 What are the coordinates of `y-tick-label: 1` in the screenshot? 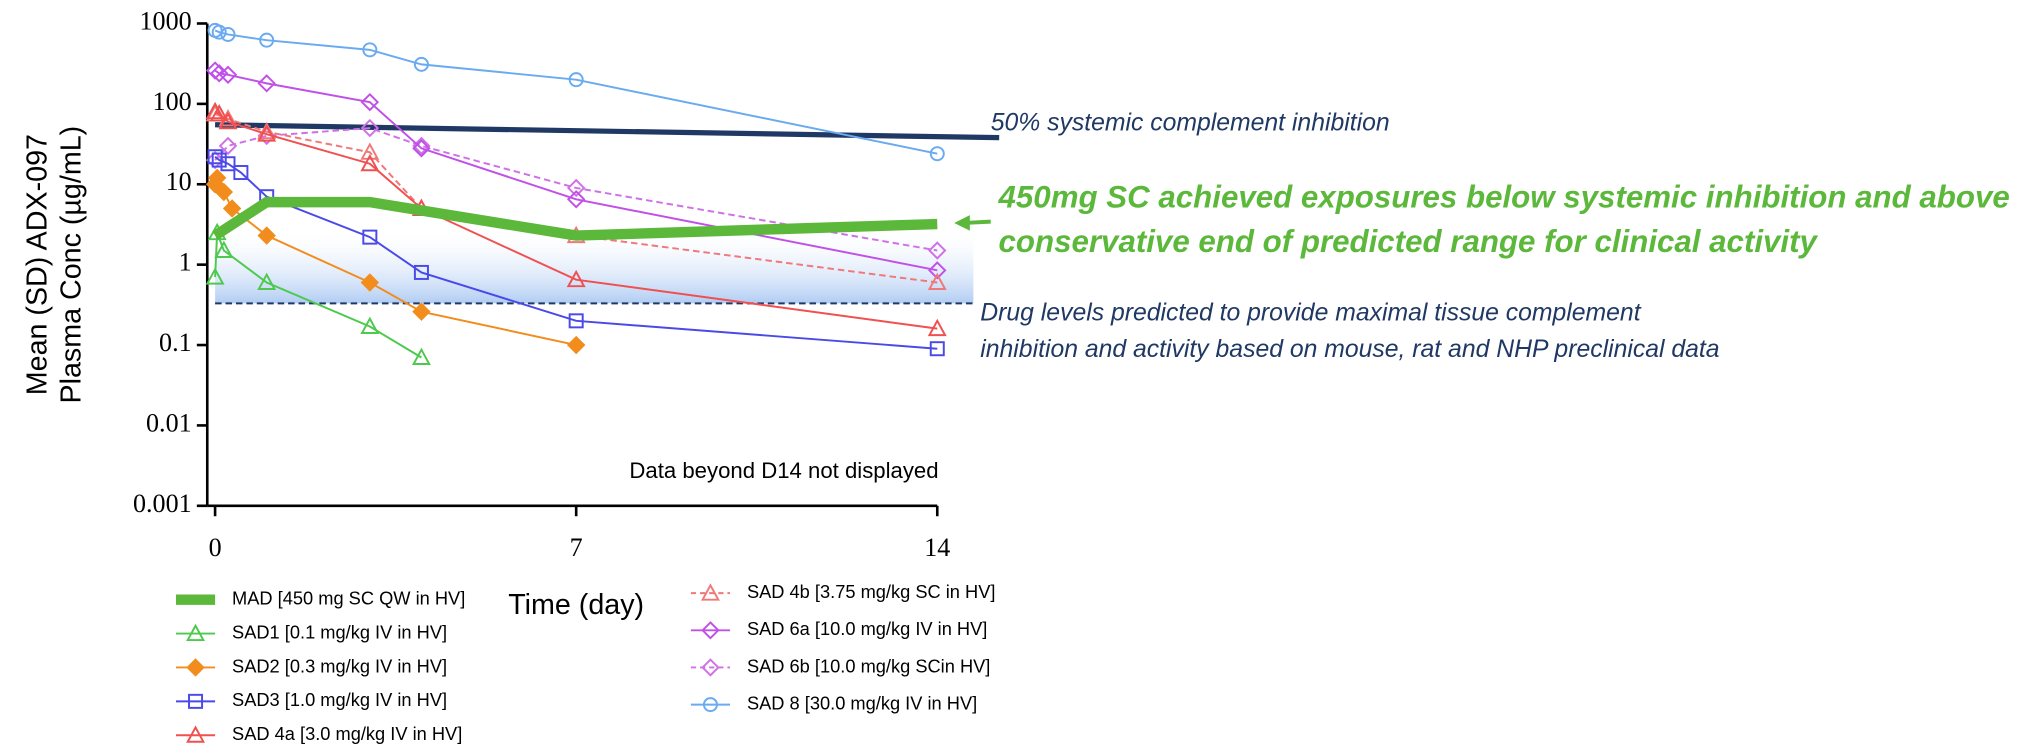 It's located at (185, 262).